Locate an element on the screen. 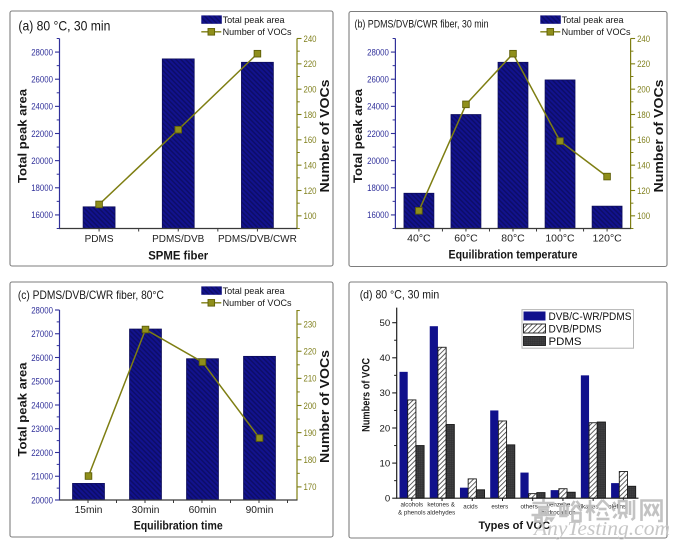 The height and width of the screenshot is (555, 680). svg-text: (a) 80 °C, 30 min is located at coordinates (64, 26).